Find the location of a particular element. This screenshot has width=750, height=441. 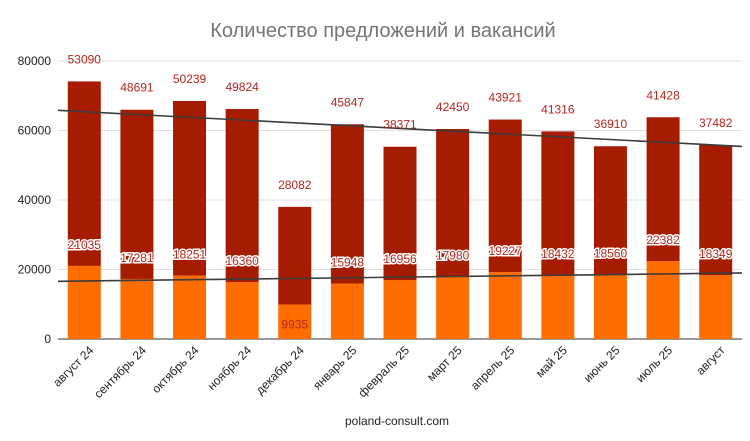

data-label-series-1: 9935 is located at coordinates (294, 324).